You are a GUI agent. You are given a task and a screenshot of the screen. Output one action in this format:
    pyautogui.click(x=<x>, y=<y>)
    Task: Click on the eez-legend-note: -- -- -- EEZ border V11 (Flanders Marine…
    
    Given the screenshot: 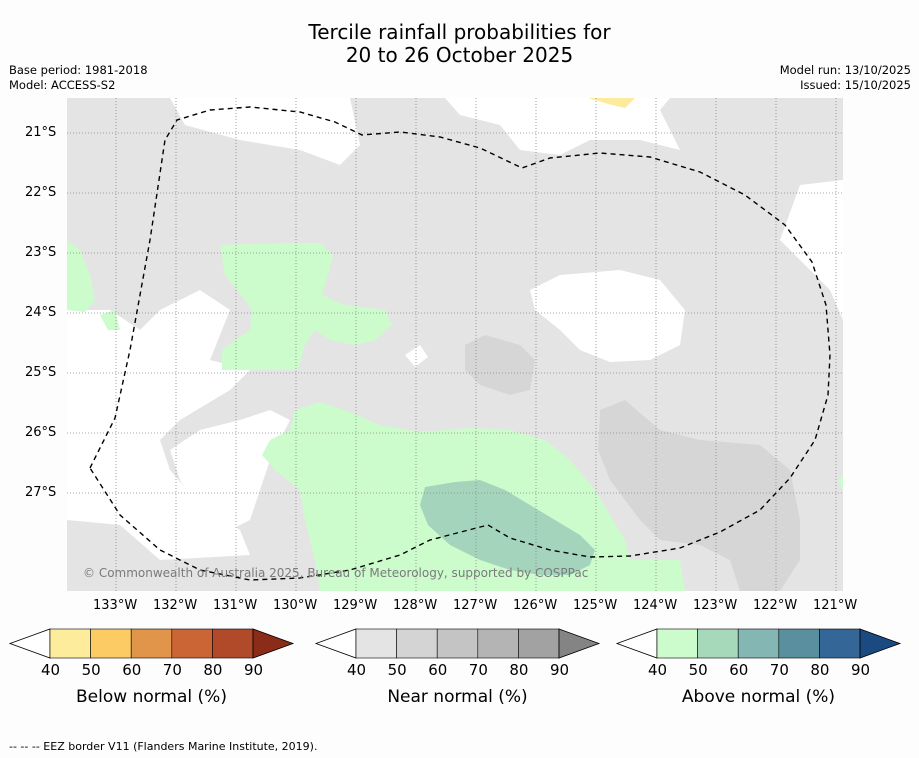 What is the action you would take?
    pyautogui.click(x=163, y=746)
    